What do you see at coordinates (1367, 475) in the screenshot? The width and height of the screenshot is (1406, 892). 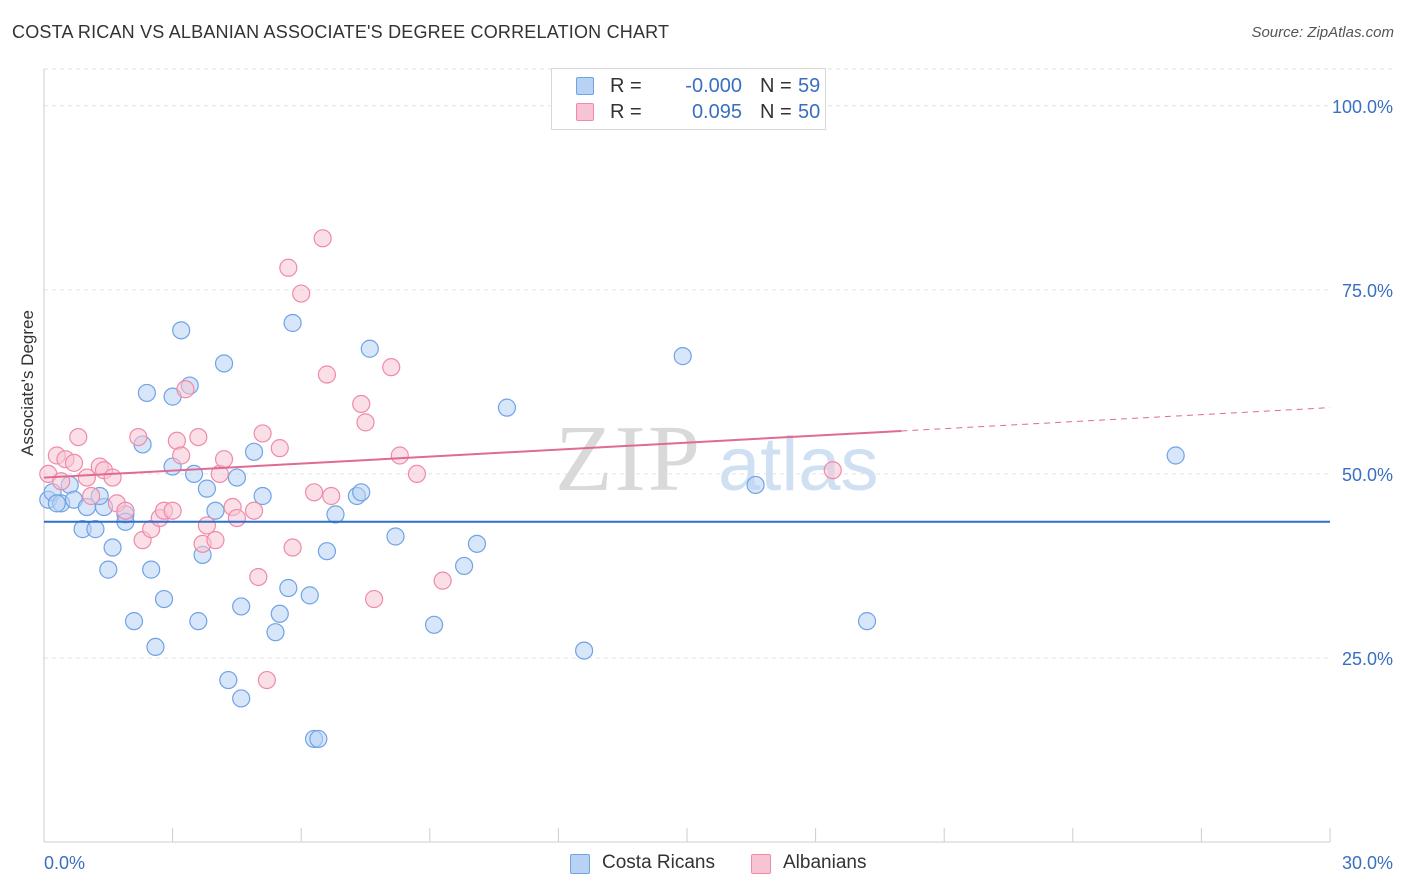 I see `y-tick-label: 50.0%` at bounding box center [1367, 475].